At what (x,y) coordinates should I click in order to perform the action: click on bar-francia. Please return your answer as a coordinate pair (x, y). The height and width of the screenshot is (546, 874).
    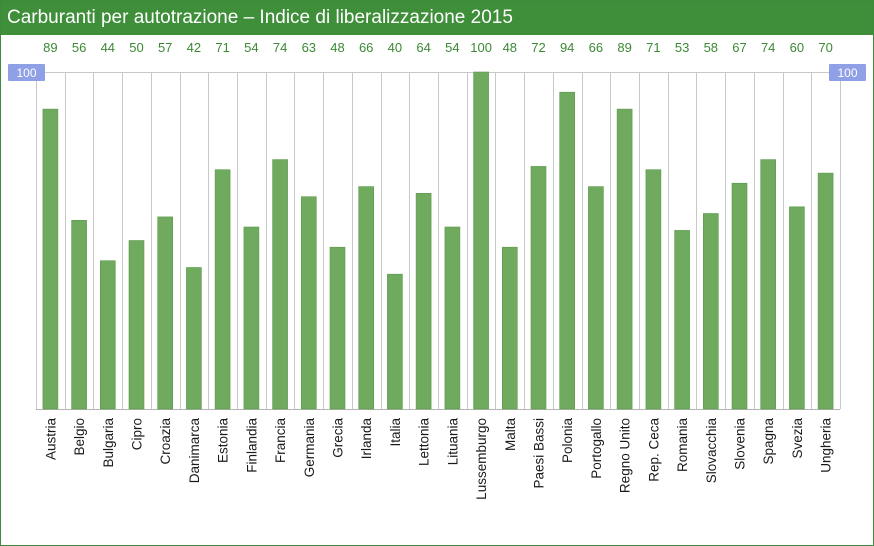
    Looking at the image, I should click on (280, 284).